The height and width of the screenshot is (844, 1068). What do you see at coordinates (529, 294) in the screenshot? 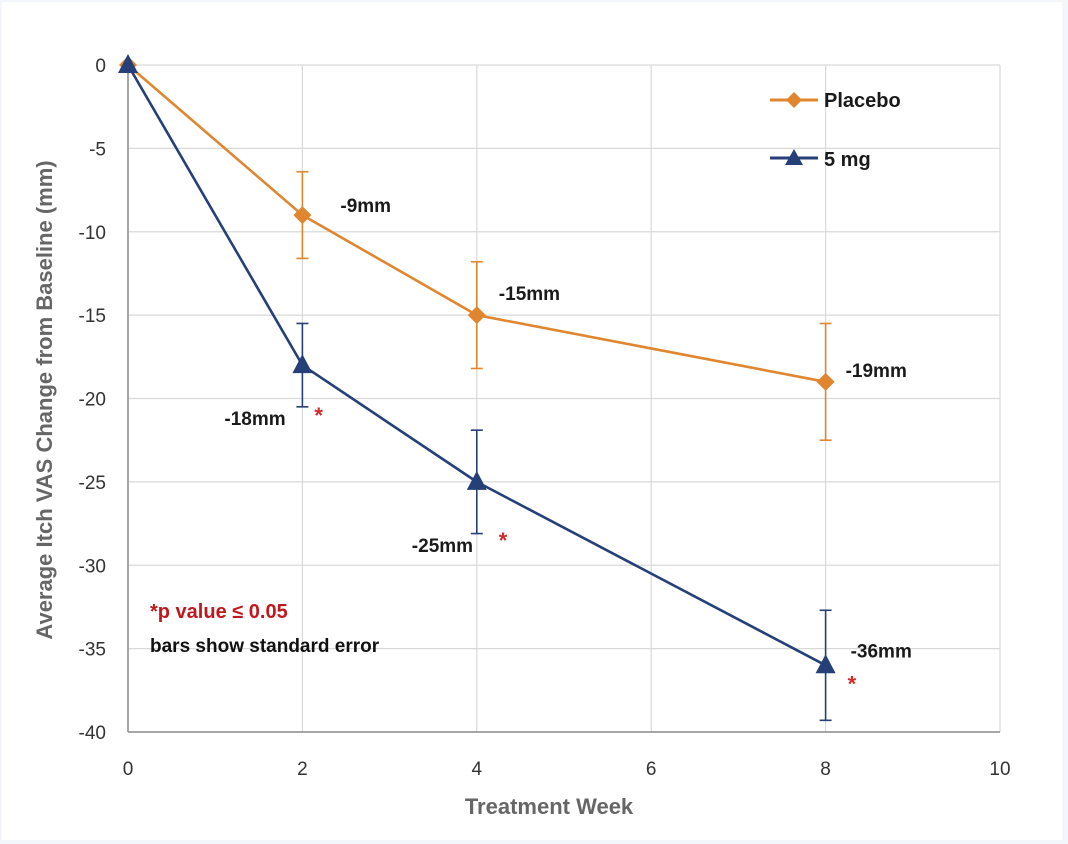
I see `placebo-data-label: -15mm` at bounding box center [529, 294].